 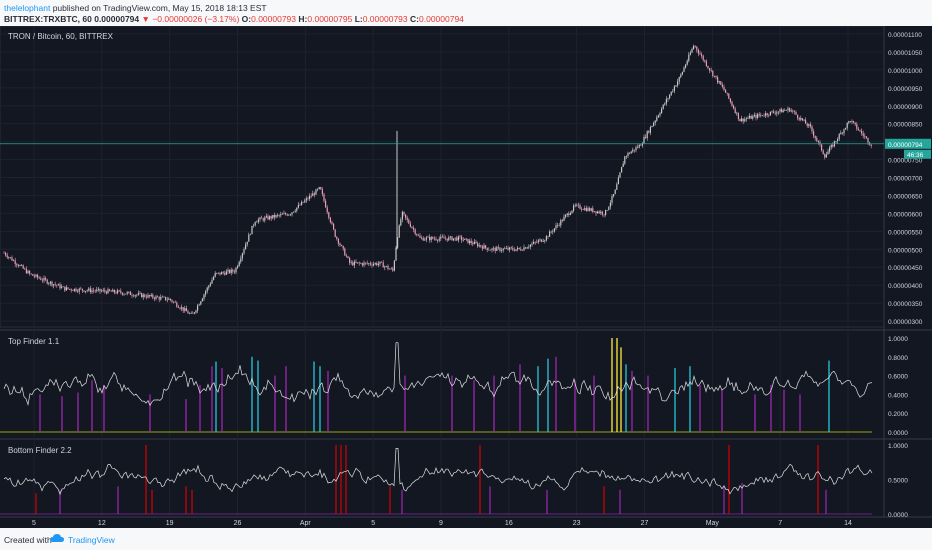 What do you see at coordinates (40, 450) in the screenshot?
I see `bottom-finder-title: Bottom Finder 2.2` at bounding box center [40, 450].